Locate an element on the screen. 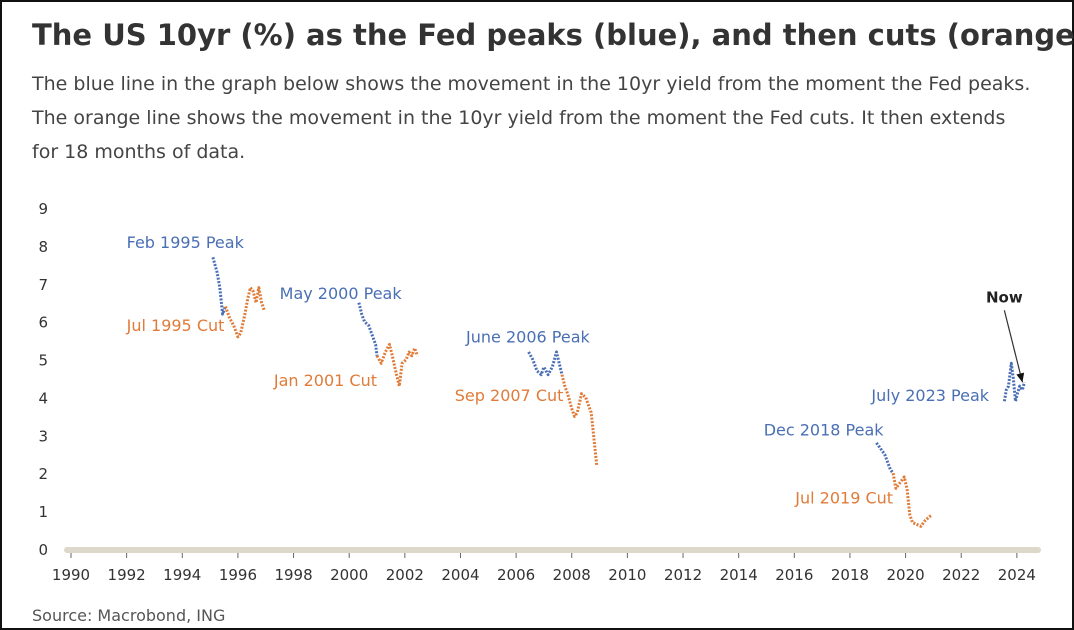  y-tick-label: 2 is located at coordinates (43, 474).